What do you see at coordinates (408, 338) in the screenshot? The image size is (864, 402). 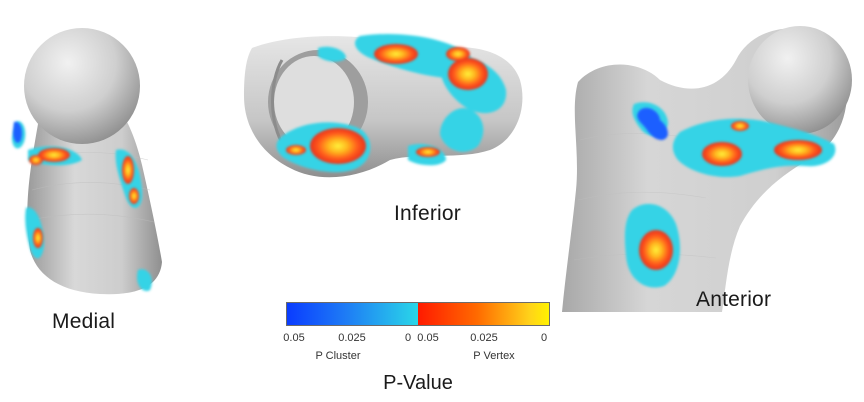 I see `cluster-tick-2: 0` at bounding box center [408, 338].